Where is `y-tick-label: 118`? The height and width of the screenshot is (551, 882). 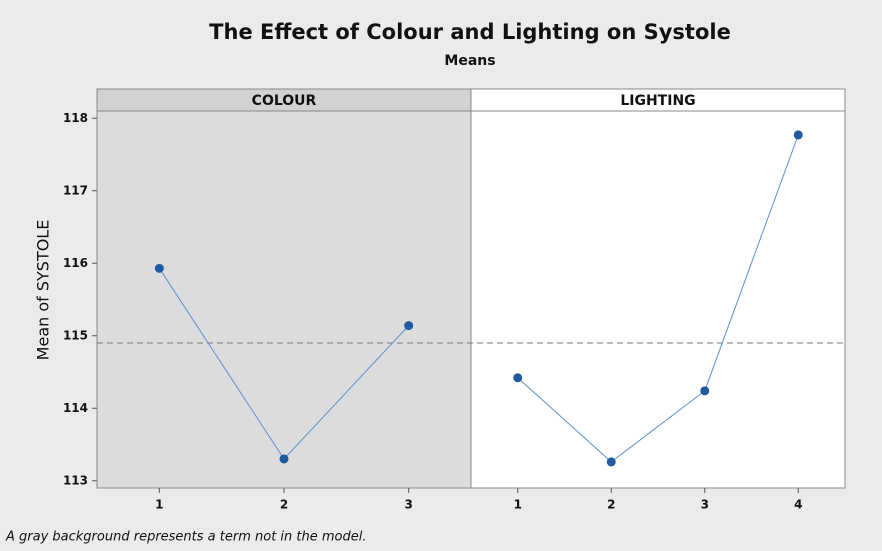 y-tick-label: 118 is located at coordinates (75, 118).